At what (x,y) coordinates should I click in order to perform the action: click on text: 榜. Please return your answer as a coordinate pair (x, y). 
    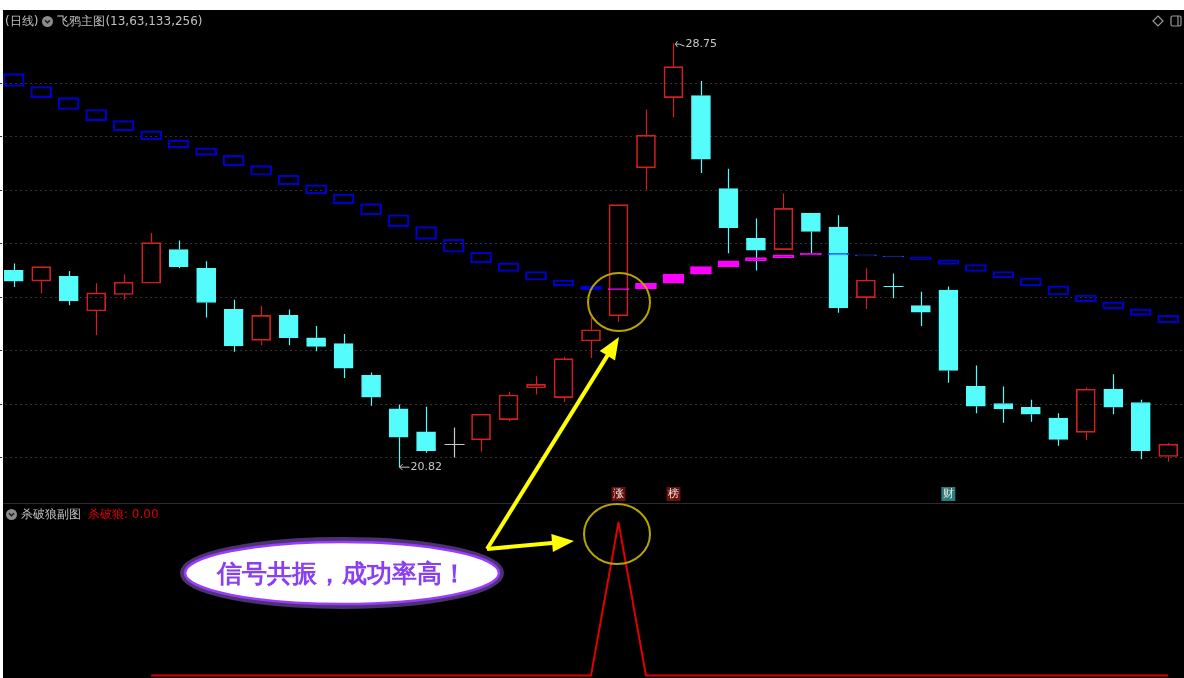
    Looking at the image, I should click on (673, 494).